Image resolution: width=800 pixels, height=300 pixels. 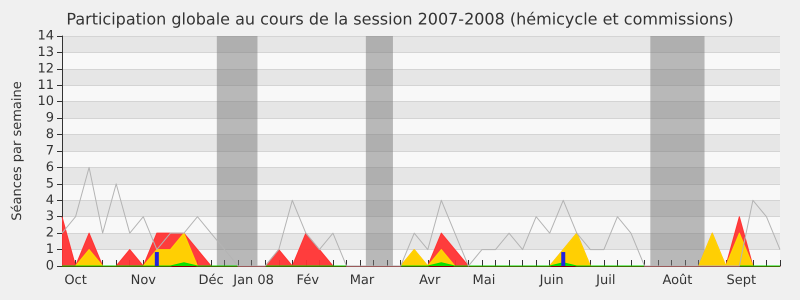 I want to click on x-tick-label: Fév, so click(x=308, y=280).